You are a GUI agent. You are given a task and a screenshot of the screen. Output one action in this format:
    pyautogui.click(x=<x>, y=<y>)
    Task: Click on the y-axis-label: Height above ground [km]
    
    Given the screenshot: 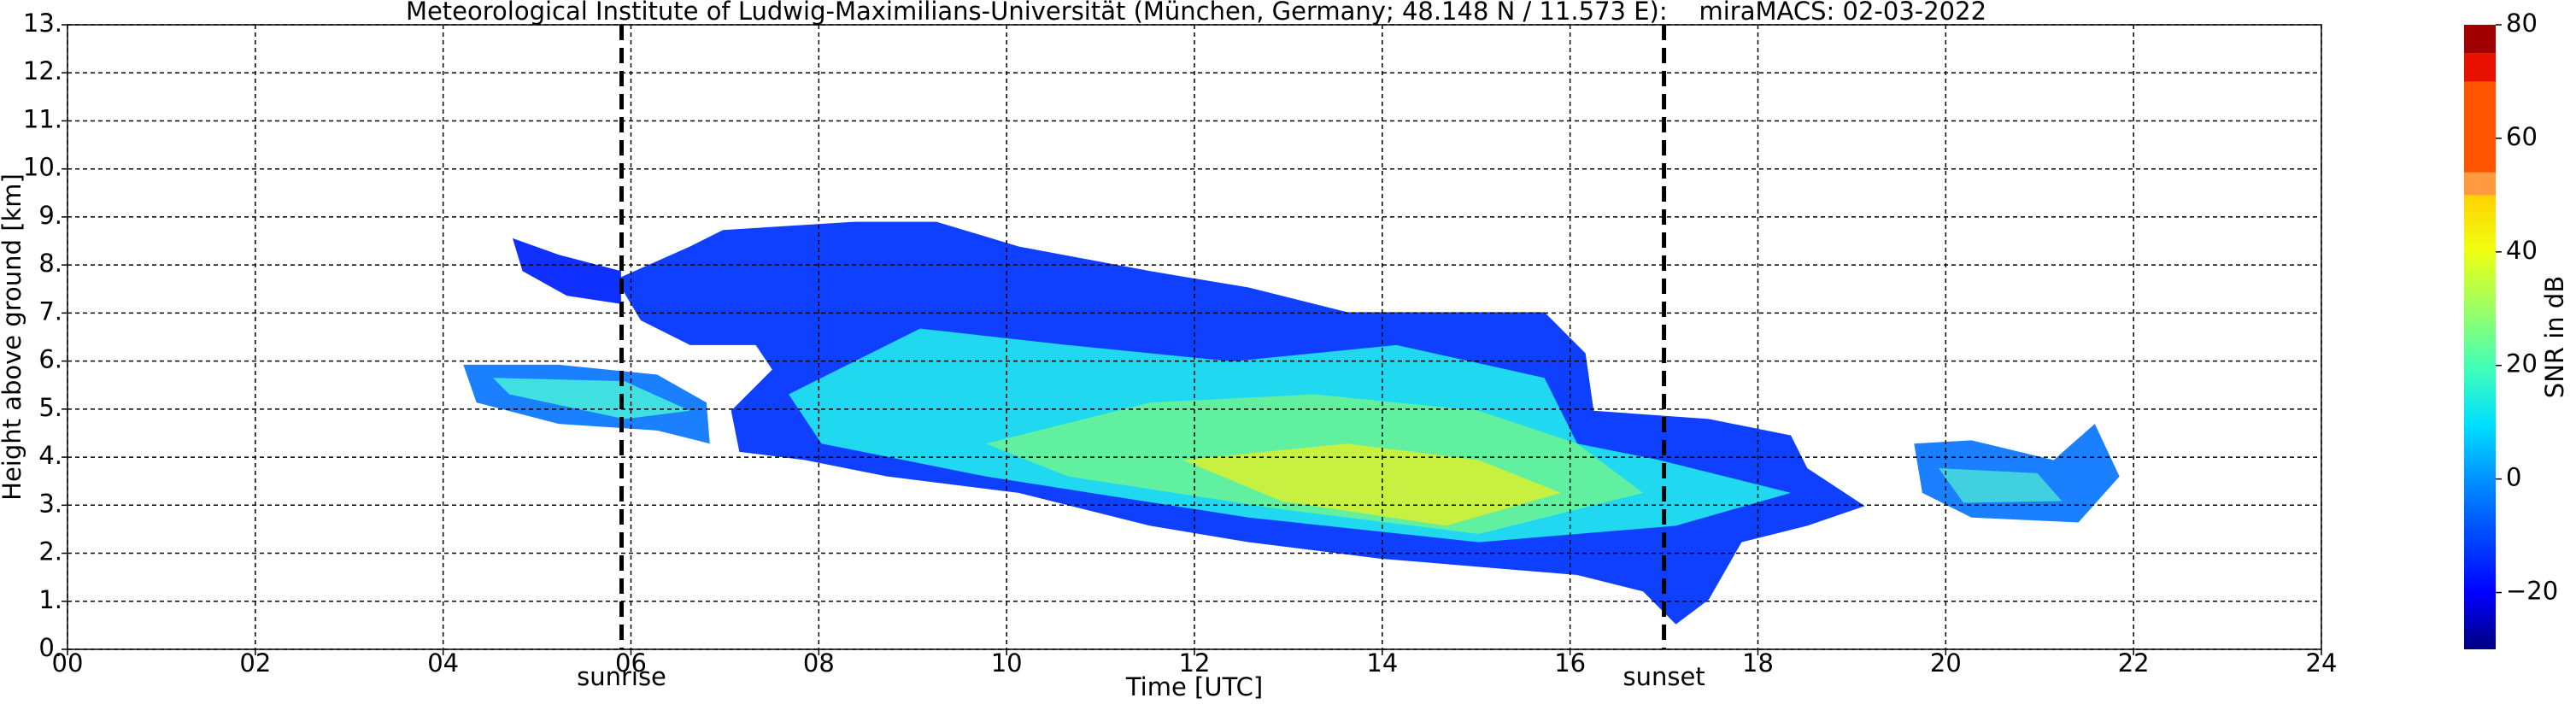 What is the action you would take?
    pyautogui.click(x=13, y=337)
    